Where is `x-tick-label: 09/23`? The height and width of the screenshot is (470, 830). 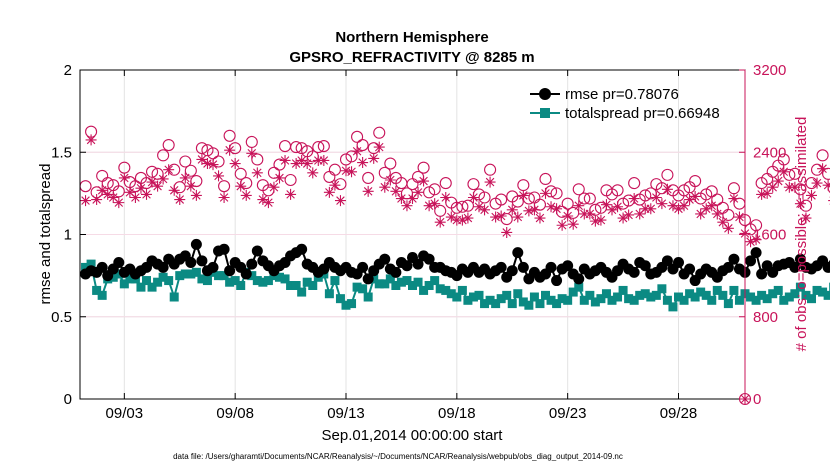 x-tick-label: 09/23 is located at coordinates (568, 413).